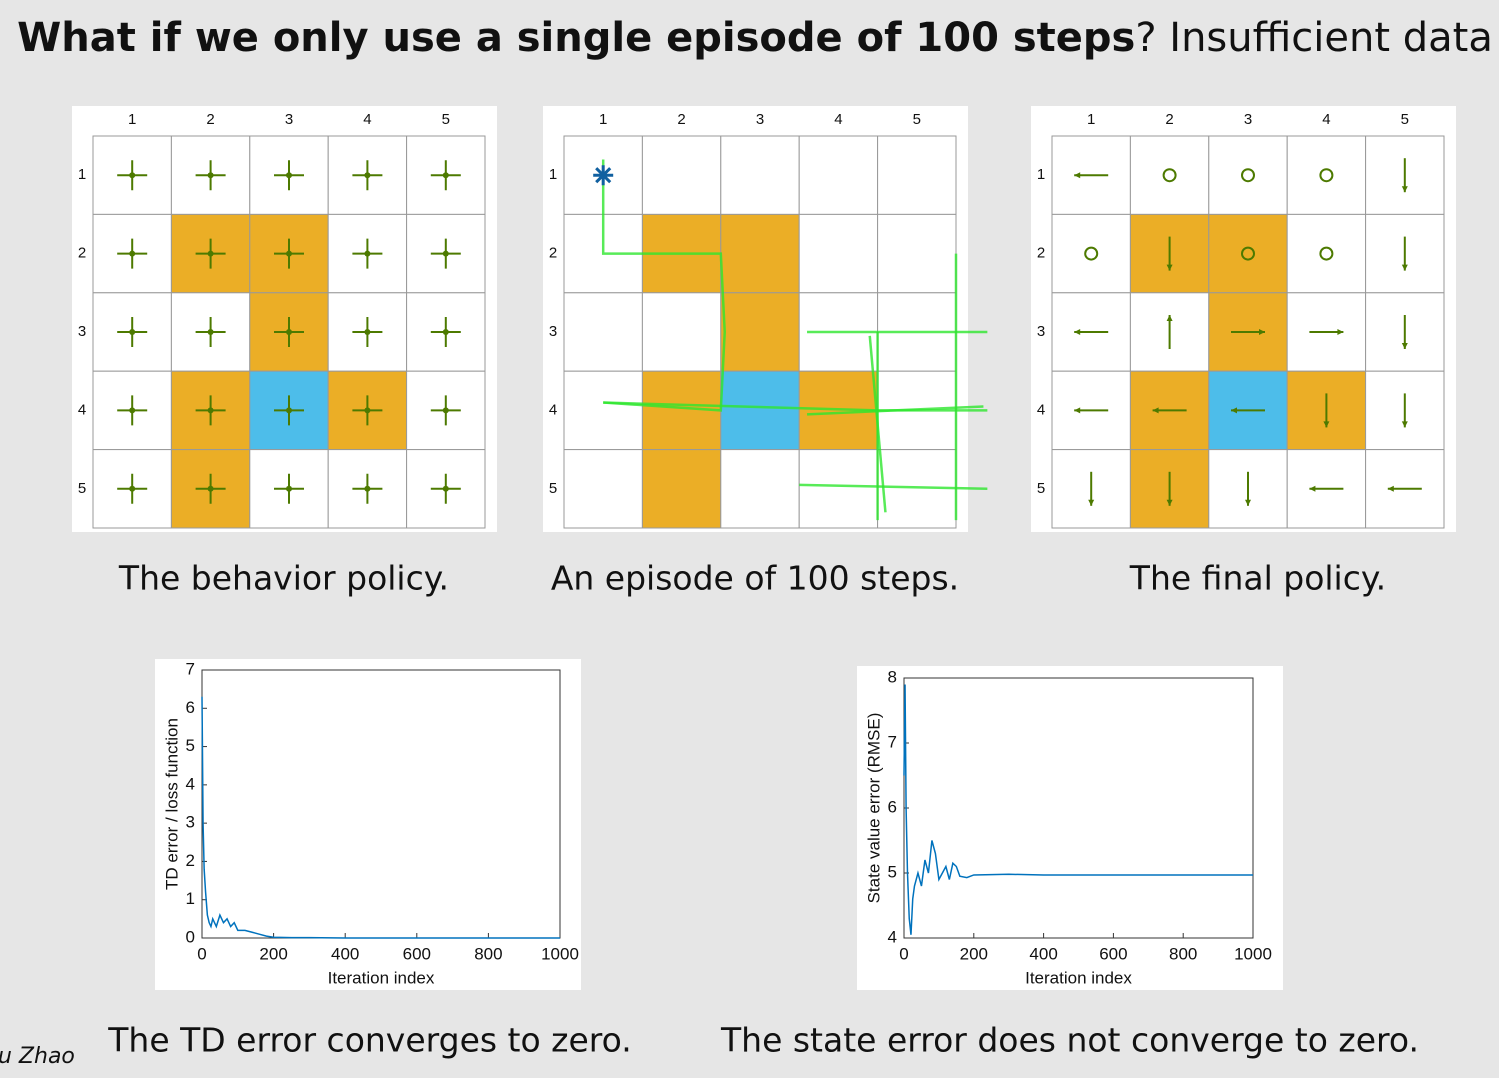 The image size is (1499, 1078). Describe the element at coordinates (190, 936) in the screenshot. I see `y-tick-label: 0` at that location.